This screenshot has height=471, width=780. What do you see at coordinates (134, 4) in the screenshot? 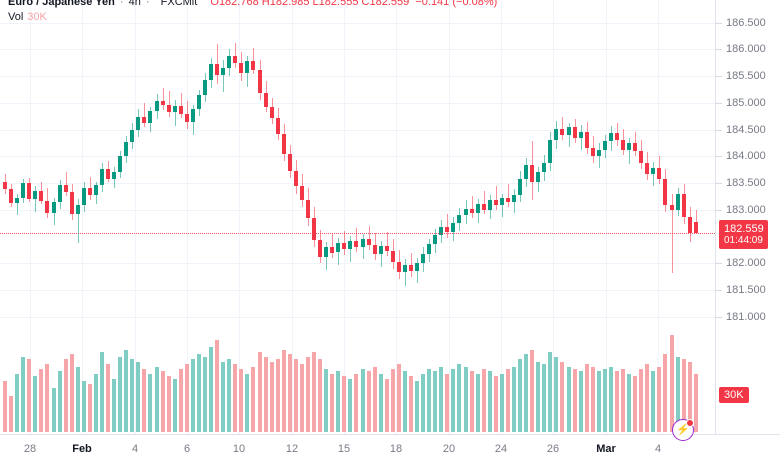
I see `interval-label: 4h` at bounding box center [134, 4].